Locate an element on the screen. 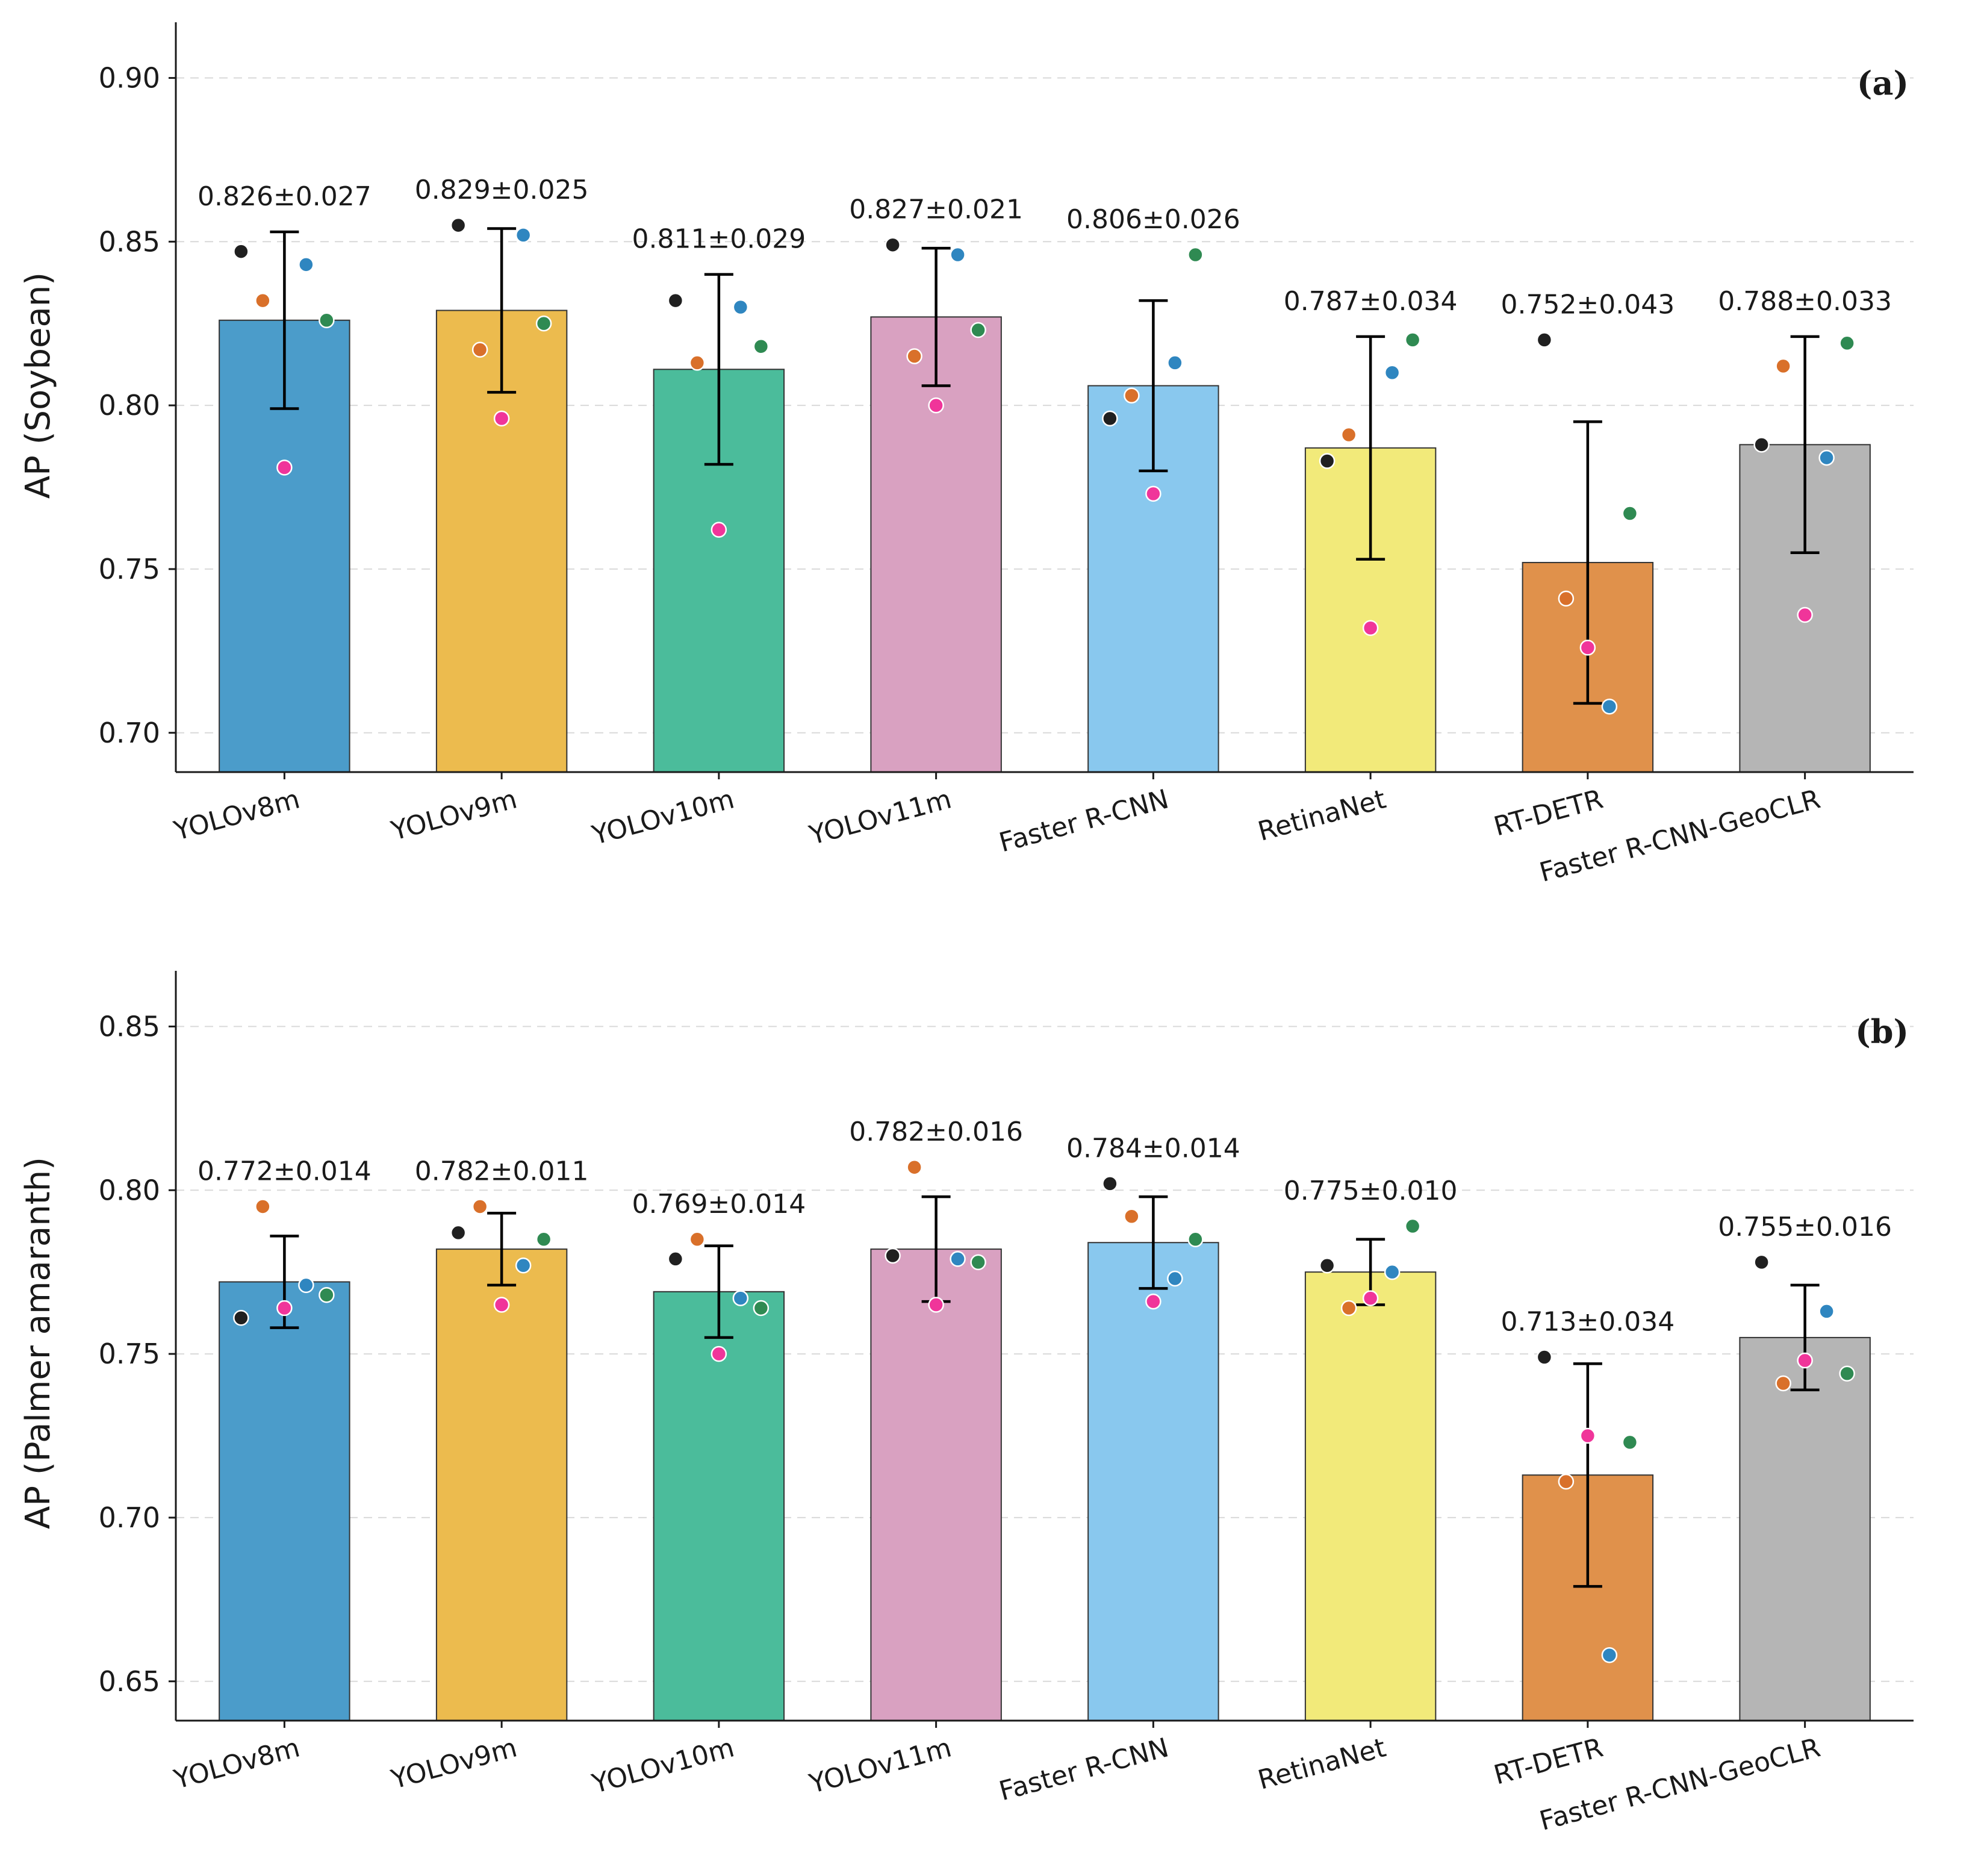 The height and width of the screenshot is (1876, 1984). value-label: 0.811±0.029 is located at coordinates (719, 239).